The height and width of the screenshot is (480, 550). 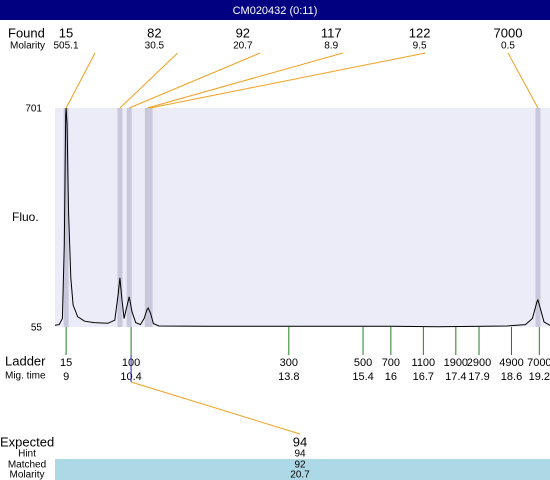 I want to click on found-size: 7000, so click(x=508, y=32).